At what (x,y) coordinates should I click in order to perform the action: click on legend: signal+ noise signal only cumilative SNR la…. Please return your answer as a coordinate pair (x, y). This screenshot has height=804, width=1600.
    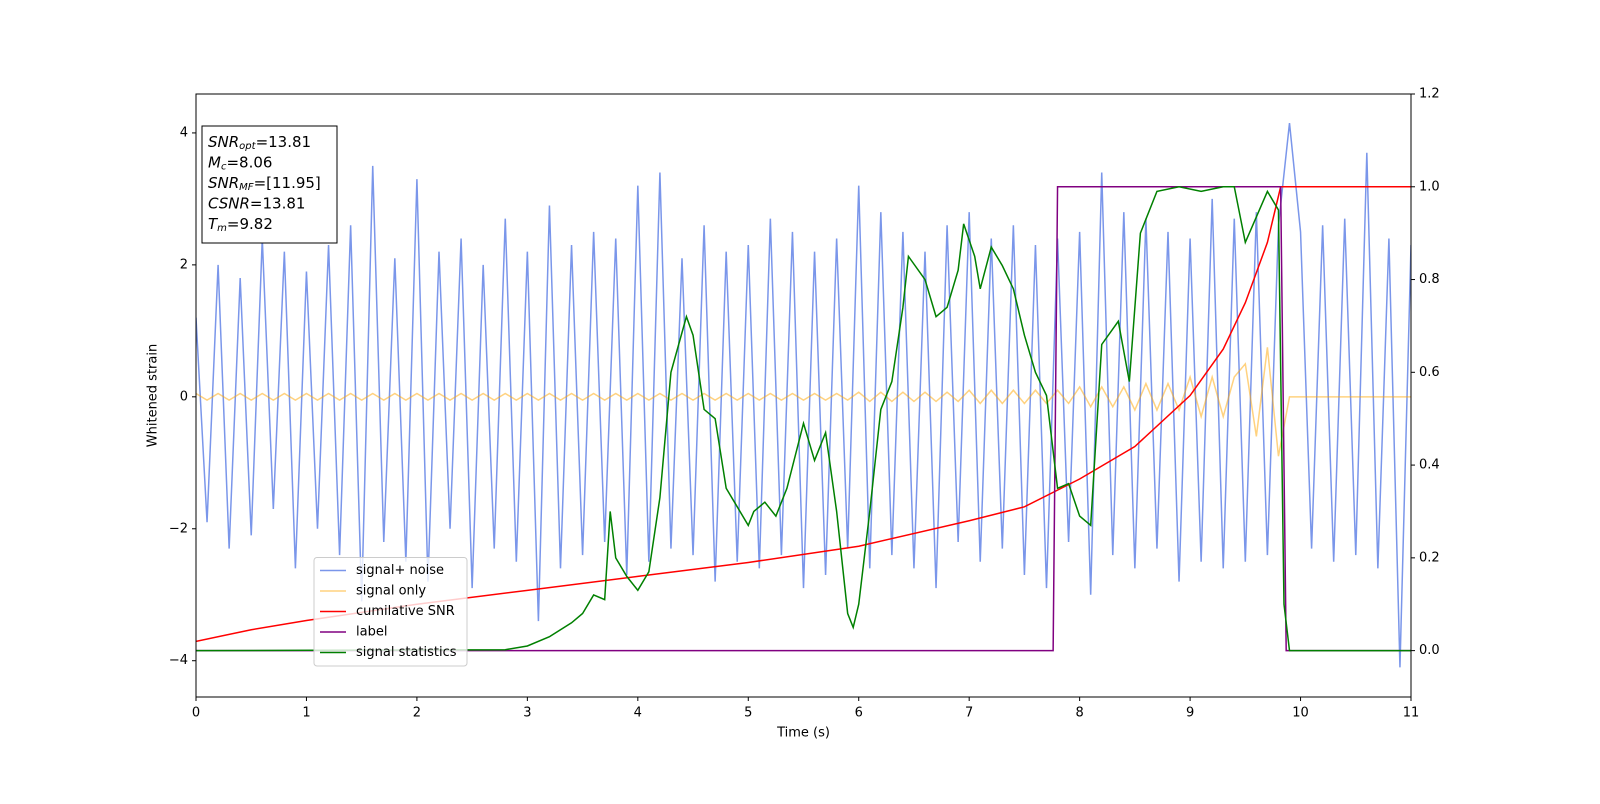
    Looking at the image, I should click on (390, 612).